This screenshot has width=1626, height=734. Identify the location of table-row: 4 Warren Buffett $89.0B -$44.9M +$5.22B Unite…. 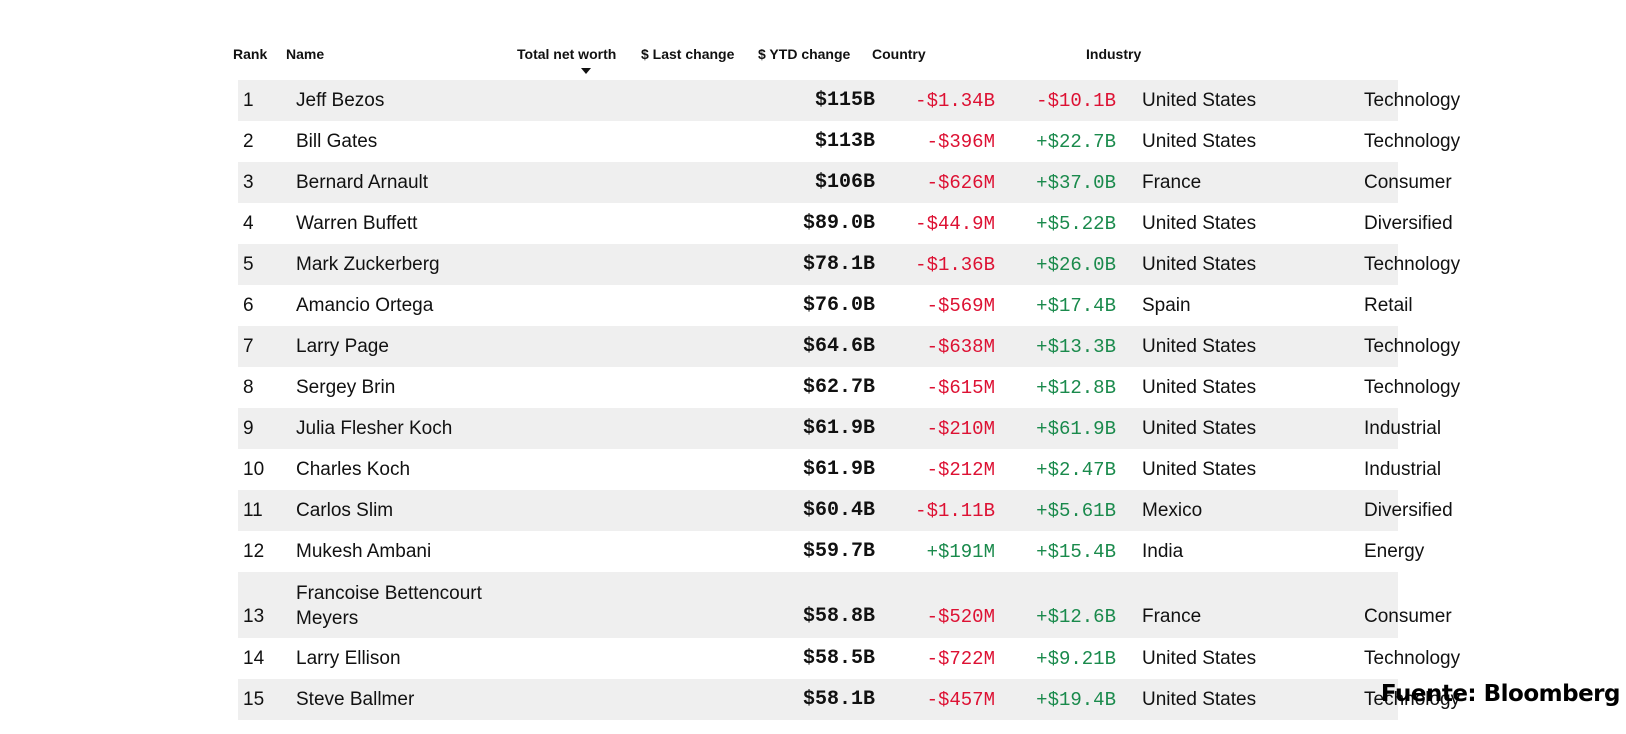
(845, 223).